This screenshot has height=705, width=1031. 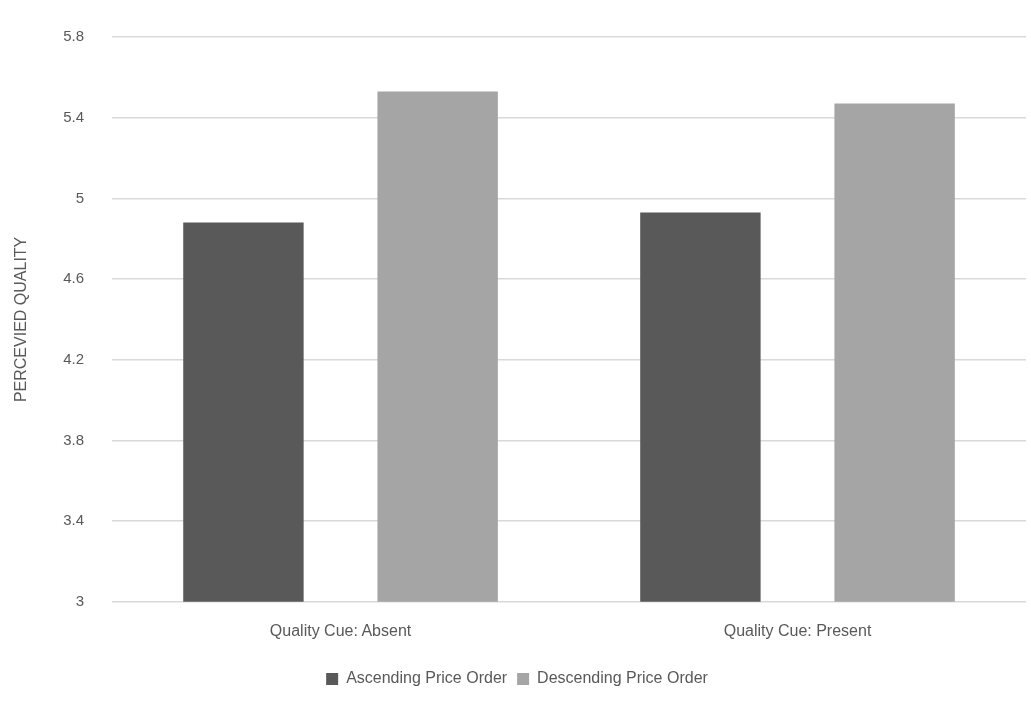 I want to click on y-tick-label: 5, so click(x=80, y=197).